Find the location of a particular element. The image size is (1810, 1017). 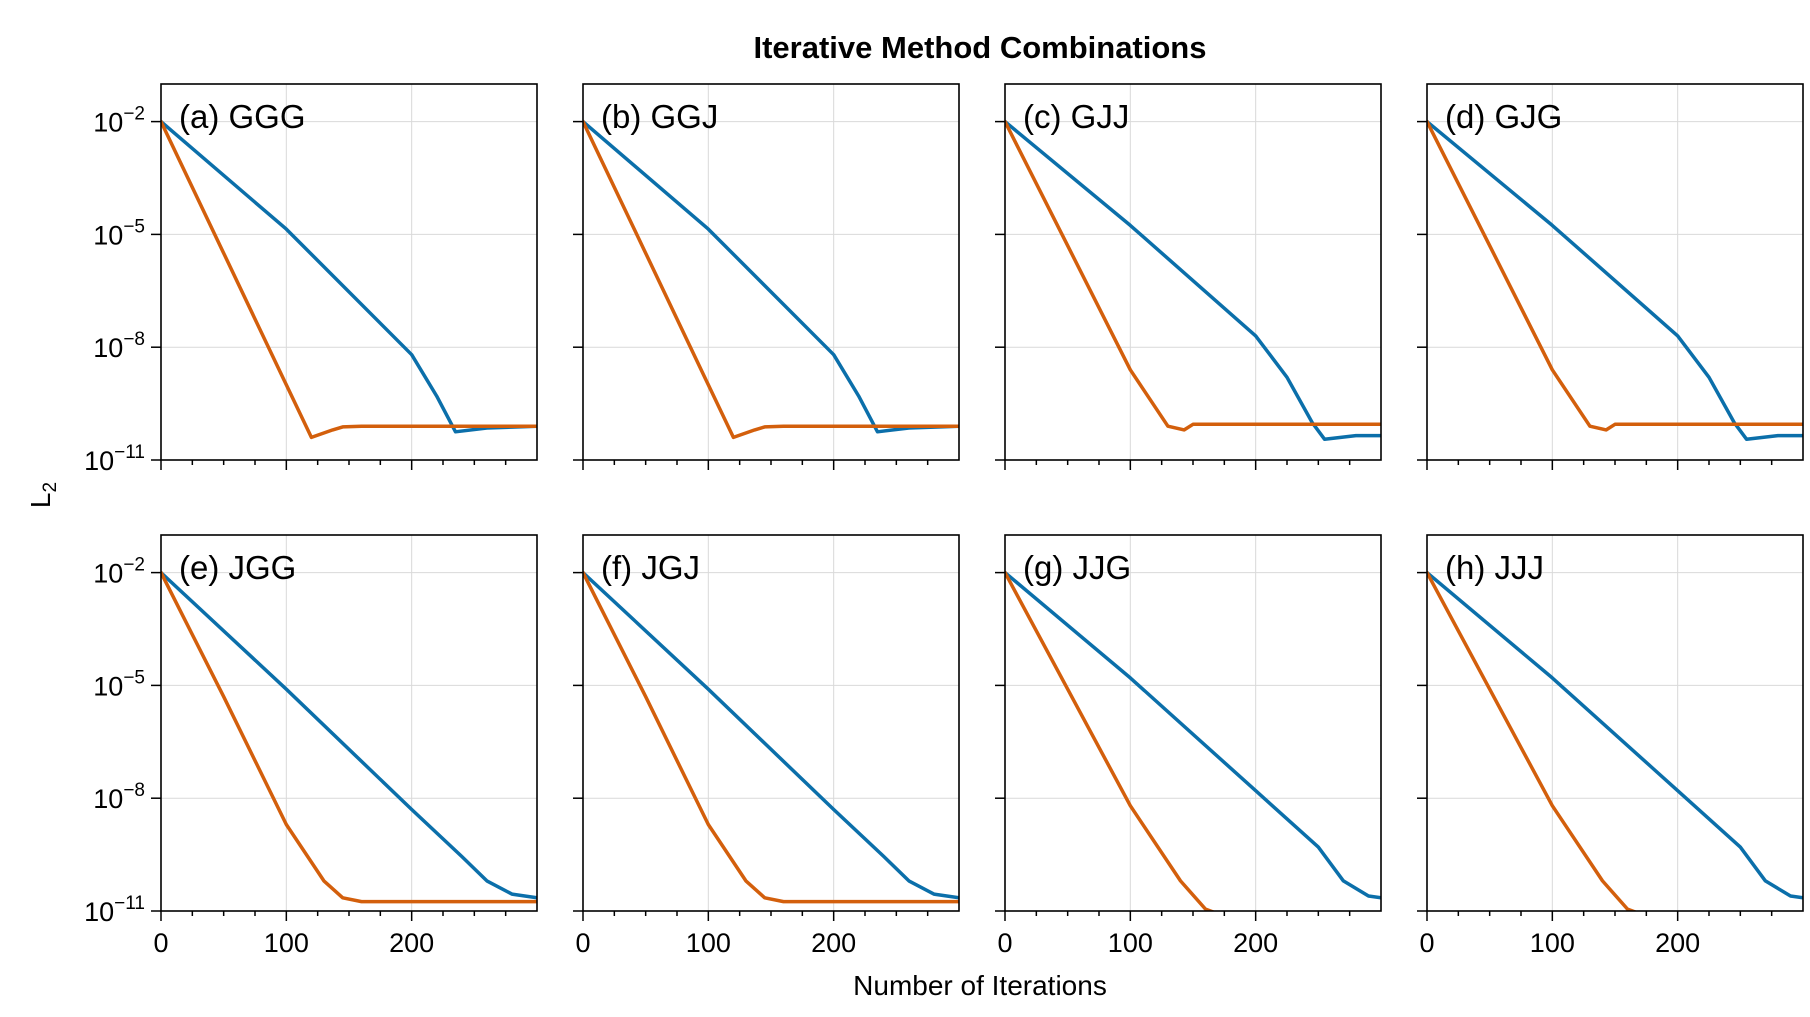

panel-7: 0 100 200 (h) JJJ is located at coordinates (1610, 746).